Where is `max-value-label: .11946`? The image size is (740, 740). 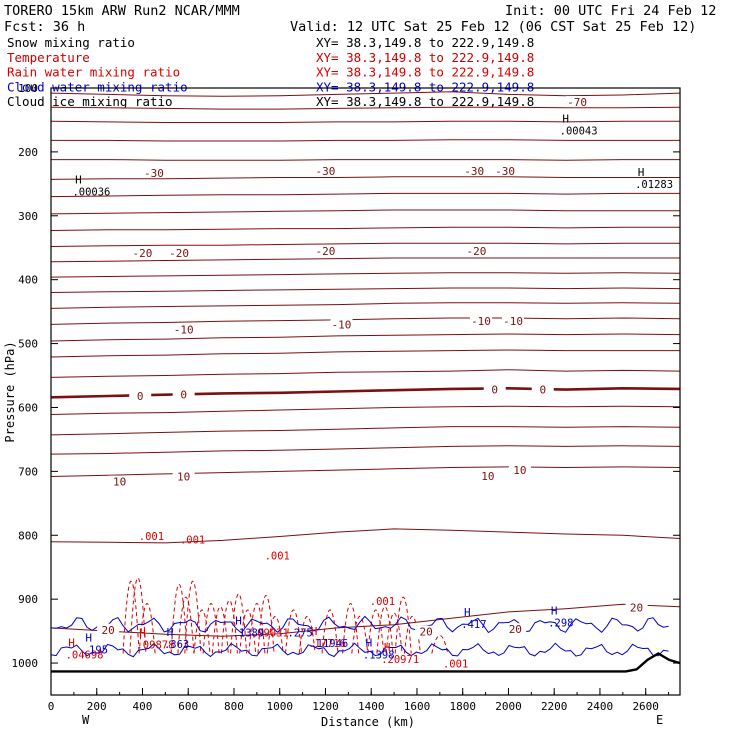
max-value-label: .11946 is located at coordinates (329, 644).